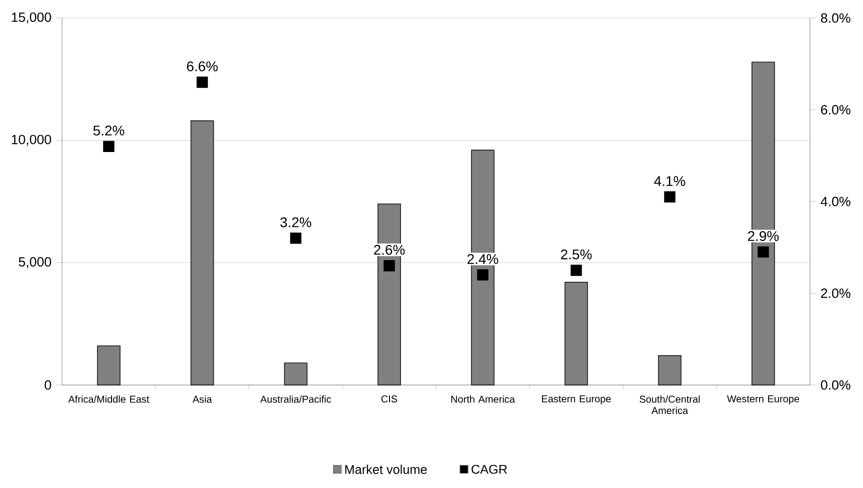  What do you see at coordinates (386, 469) in the screenshot?
I see `legend-label: Market volume` at bounding box center [386, 469].